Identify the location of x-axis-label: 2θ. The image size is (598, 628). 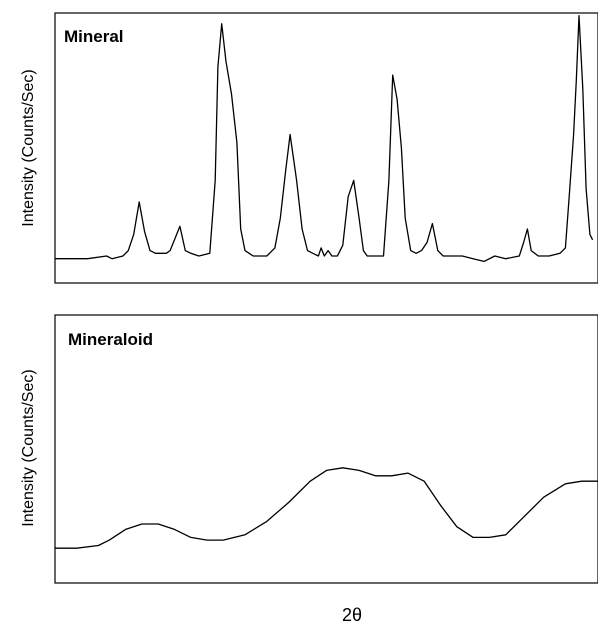
(352, 615).